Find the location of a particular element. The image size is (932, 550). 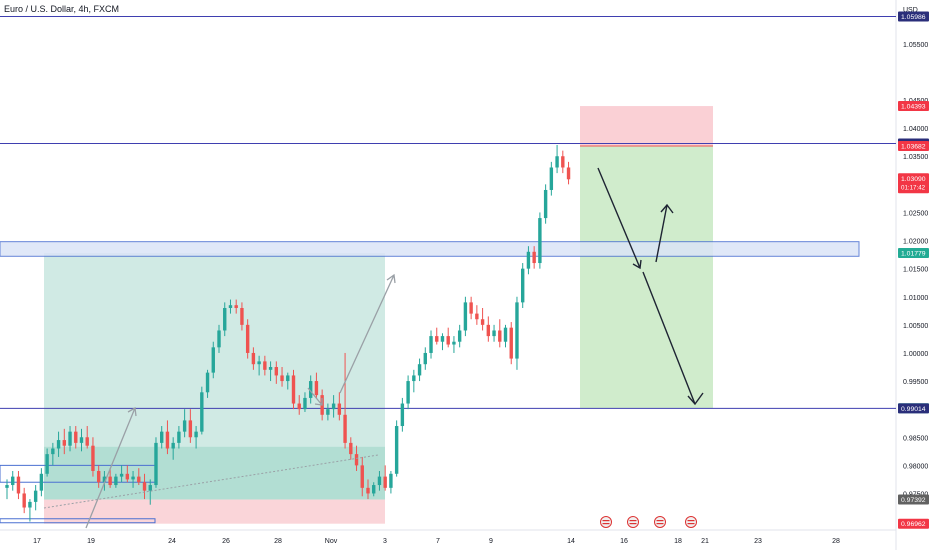

support-resistance-zone is located at coordinates (430, 249).